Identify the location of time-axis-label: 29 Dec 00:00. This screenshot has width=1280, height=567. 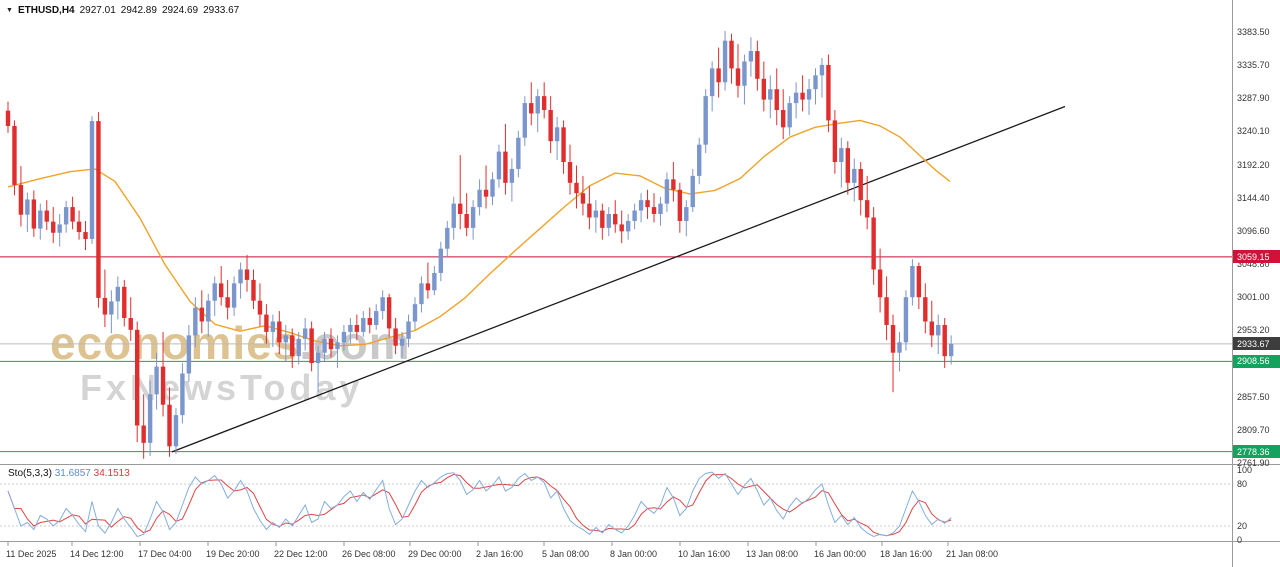
(435, 554).